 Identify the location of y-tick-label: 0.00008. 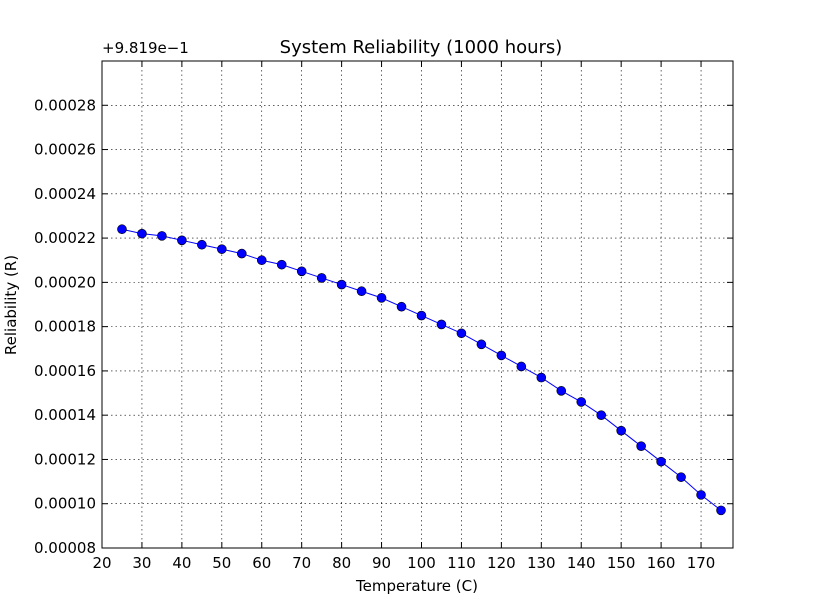
(65, 548).